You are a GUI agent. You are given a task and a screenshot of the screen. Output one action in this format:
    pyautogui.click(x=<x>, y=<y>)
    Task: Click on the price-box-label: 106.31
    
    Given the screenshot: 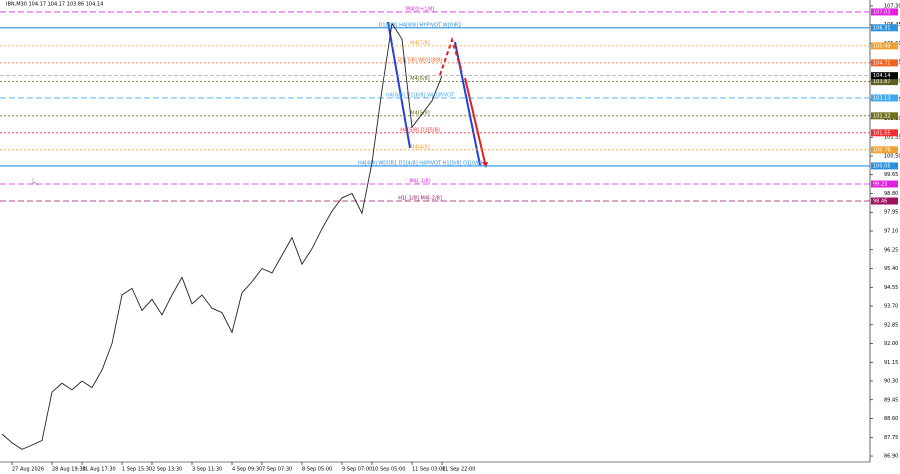 What is the action you would take?
    pyautogui.click(x=882, y=28)
    